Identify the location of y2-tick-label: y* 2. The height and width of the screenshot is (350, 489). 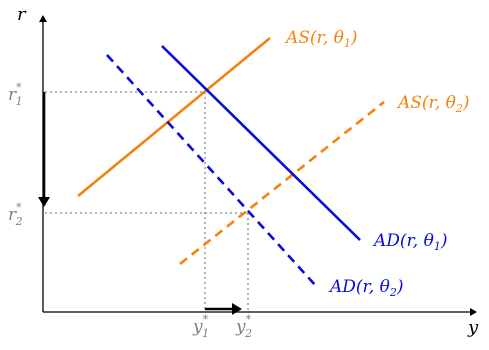
(243, 326).